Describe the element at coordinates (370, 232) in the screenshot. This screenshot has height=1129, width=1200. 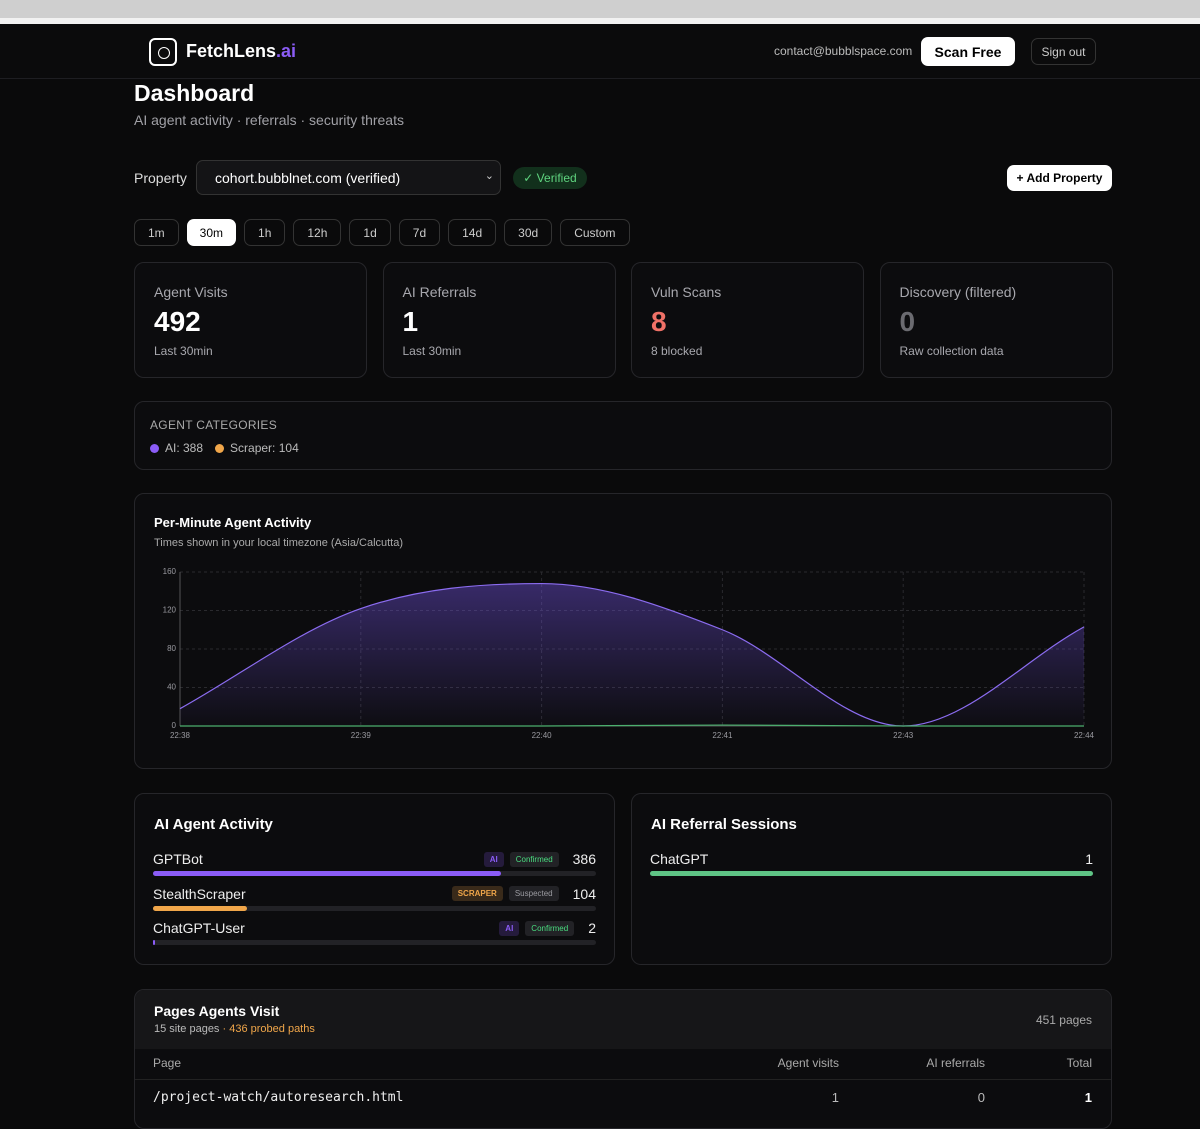
I see `range-button: 1d` at that location.